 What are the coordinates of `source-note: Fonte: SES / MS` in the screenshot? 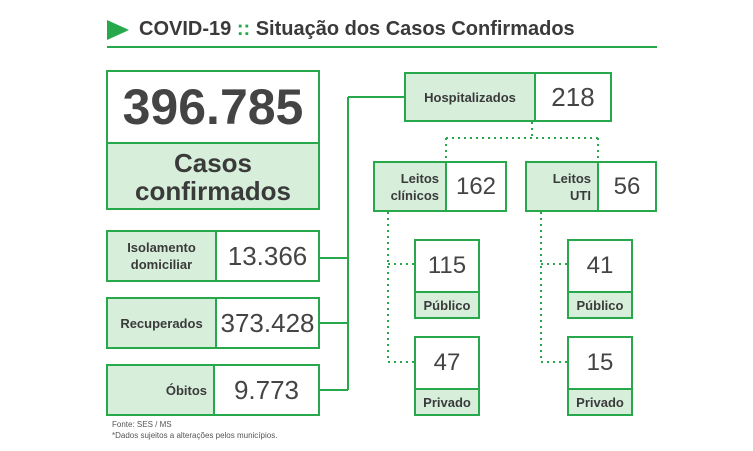 It's located at (142, 424).